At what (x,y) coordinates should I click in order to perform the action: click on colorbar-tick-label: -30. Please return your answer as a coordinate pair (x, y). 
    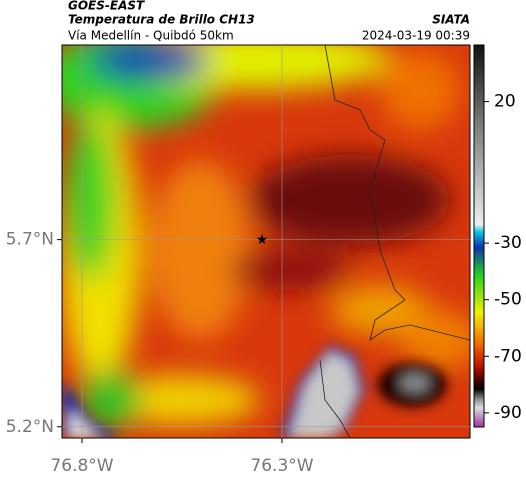
    Looking at the image, I should click on (508, 243).